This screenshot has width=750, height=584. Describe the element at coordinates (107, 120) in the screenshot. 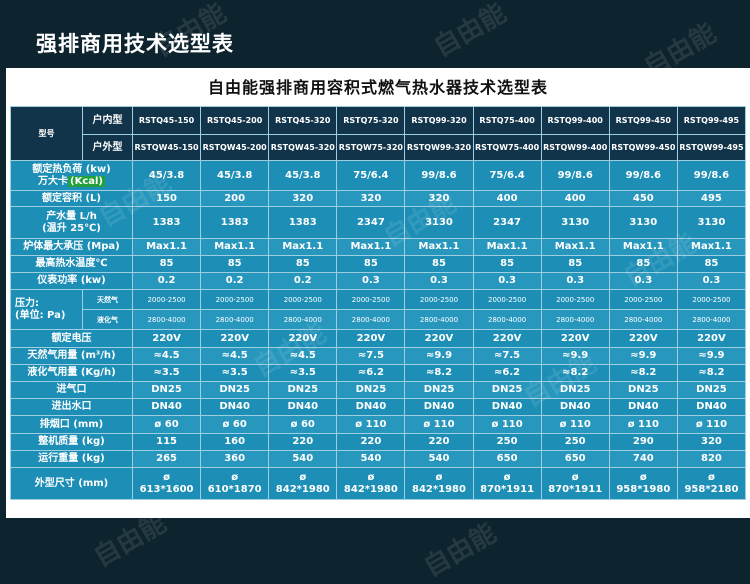

I see `indoor-label: 户内型` at that location.